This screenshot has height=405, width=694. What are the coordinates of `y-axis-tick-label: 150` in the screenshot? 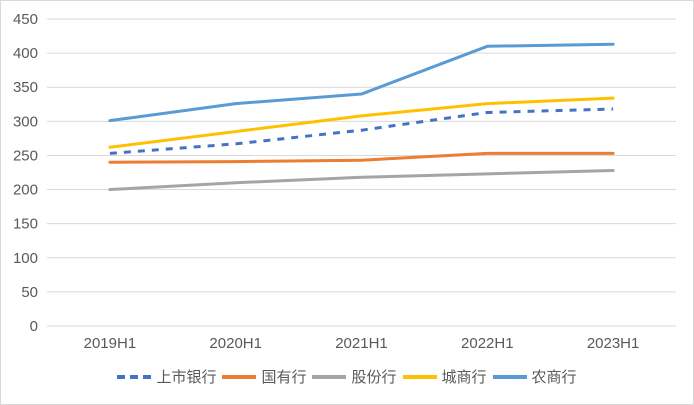 It's located at (25, 224).